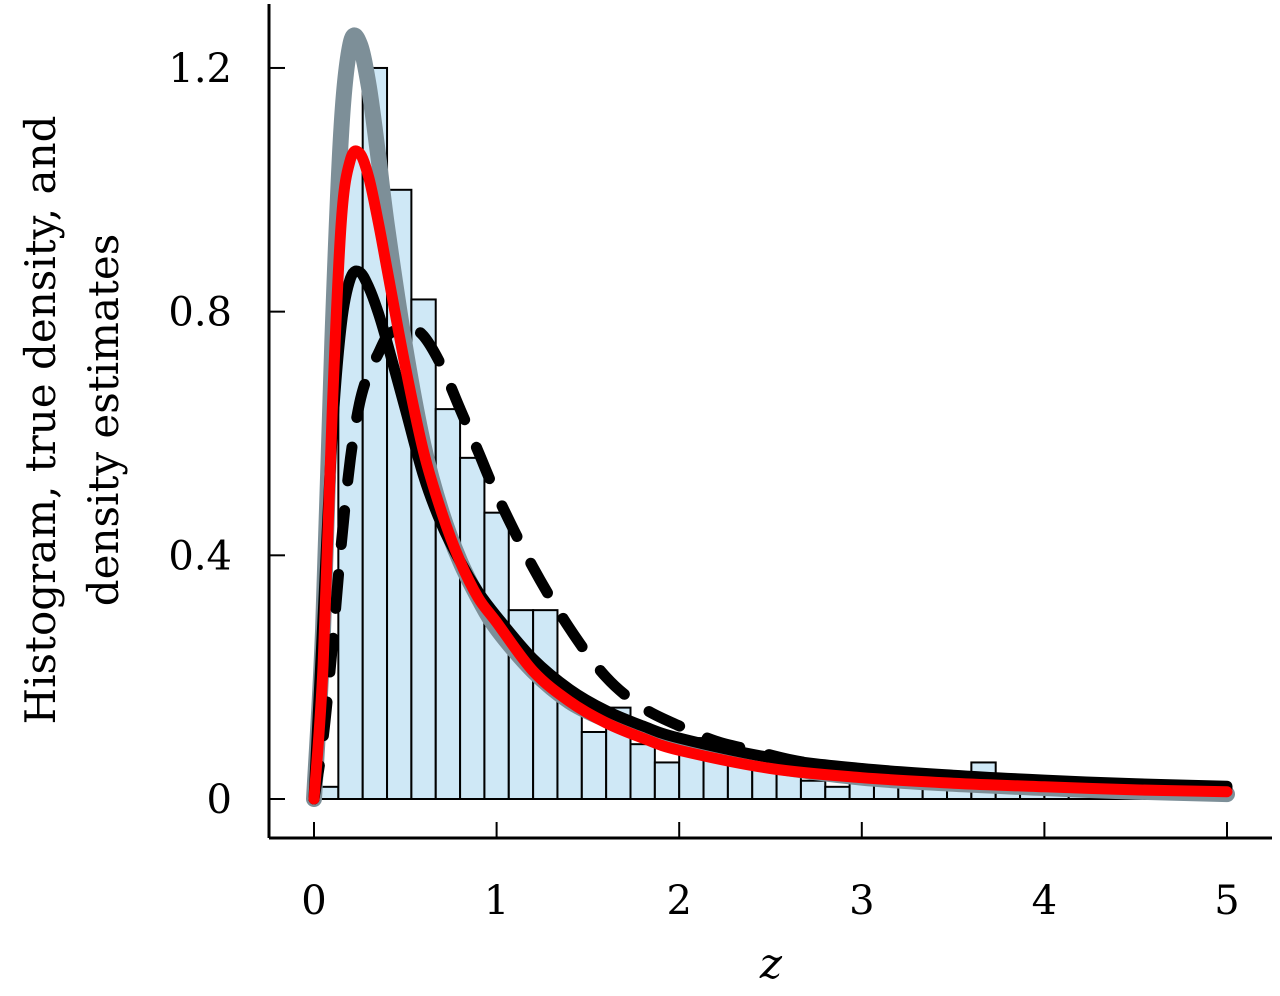 The width and height of the screenshot is (1280, 996). Describe the element at coordinates (496, 901) in the screenshot. I see `x-tick-label: 1` at that location.